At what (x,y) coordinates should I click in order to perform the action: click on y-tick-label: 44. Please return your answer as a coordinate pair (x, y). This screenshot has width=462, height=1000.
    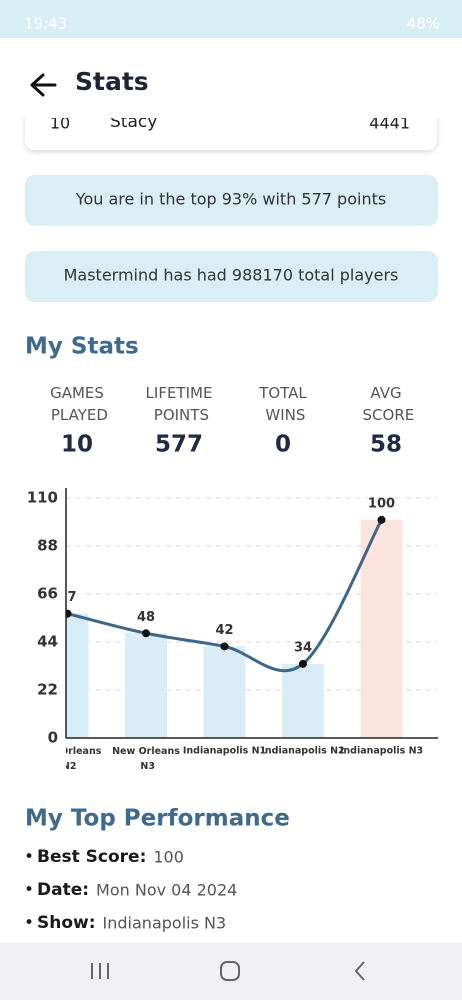
    Looking at the image, I should click on (47, 642).